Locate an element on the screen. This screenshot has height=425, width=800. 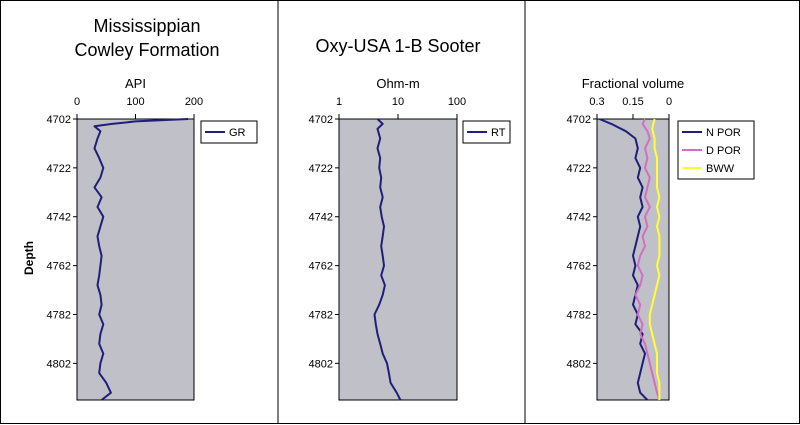
series-line-d-por is located at coordinates (647, 259).